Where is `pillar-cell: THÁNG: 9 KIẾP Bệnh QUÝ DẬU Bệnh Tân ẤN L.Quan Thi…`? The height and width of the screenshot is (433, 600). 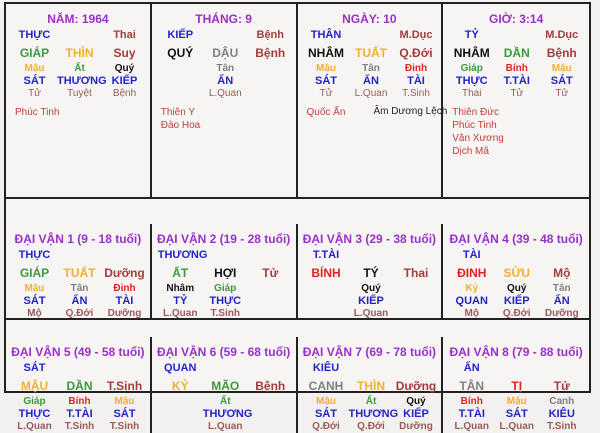
pillar-cell: THÁNG: 9 KIẾP Bệnh QUÝ DẬU Bệnh Tân ẤN L.Quan Thi… is located at coordinates (224, 101).